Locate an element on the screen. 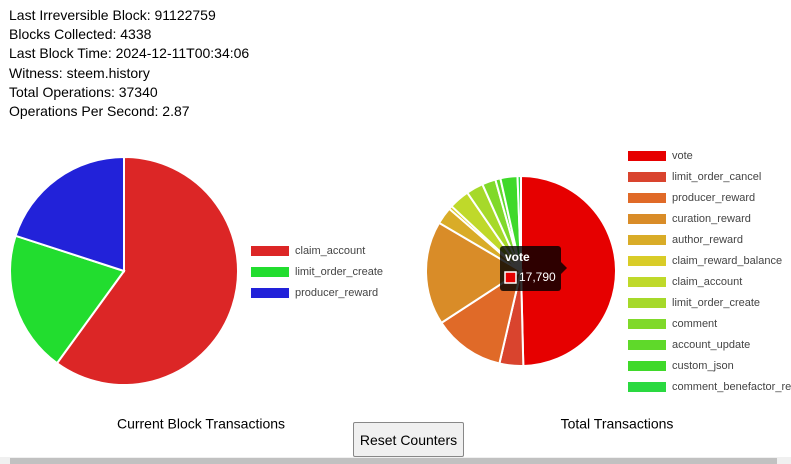 This screenshot has width=791, height=464. legend-label: comment is located at coordinates (694, 324).